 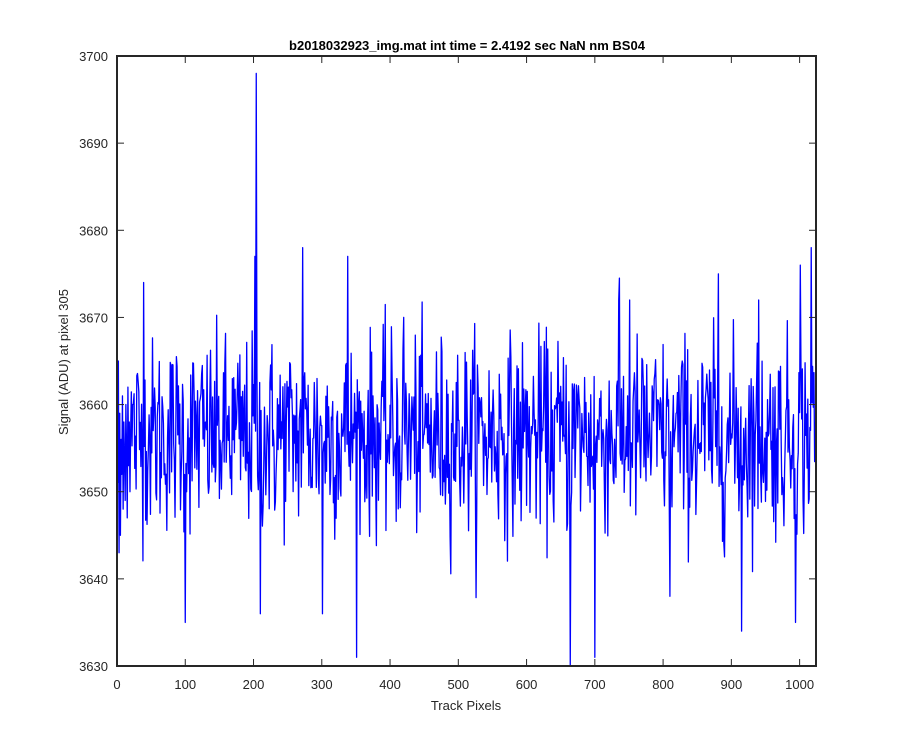 I want to click on x-tick-label: 700, so click(x=595, y=684).